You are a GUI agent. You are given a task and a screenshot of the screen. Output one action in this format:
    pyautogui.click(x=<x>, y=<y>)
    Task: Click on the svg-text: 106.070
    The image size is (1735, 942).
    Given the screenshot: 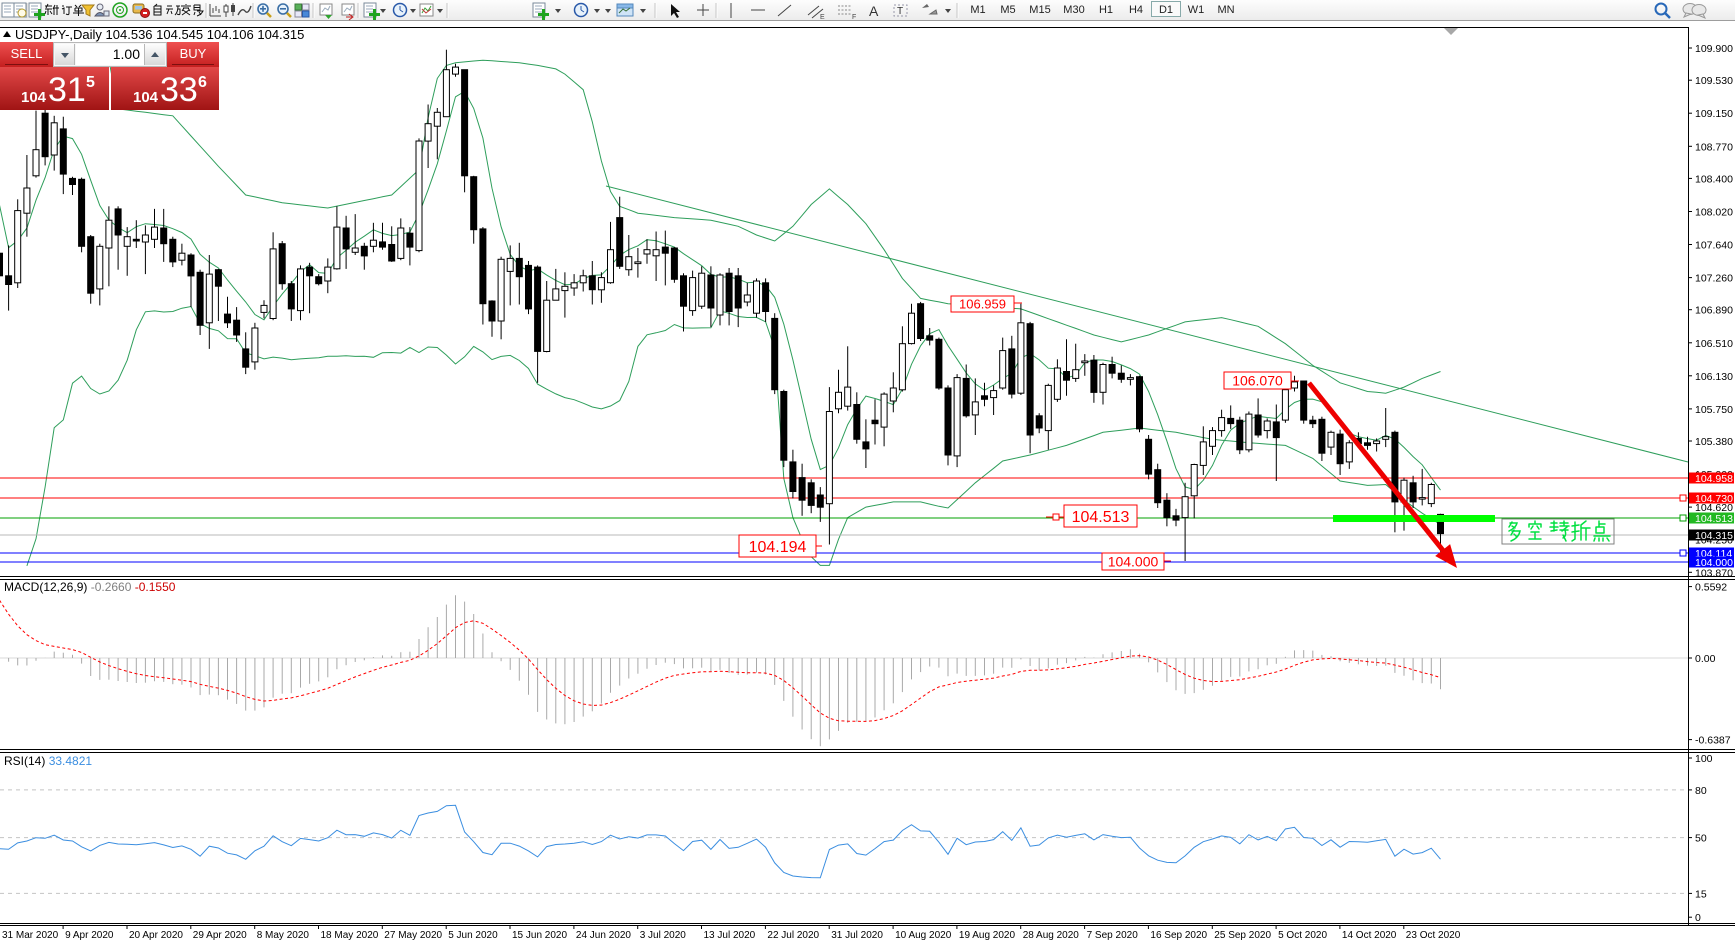 What is the action you would take?
    pyautogui.click(x=1257, y=381)
    